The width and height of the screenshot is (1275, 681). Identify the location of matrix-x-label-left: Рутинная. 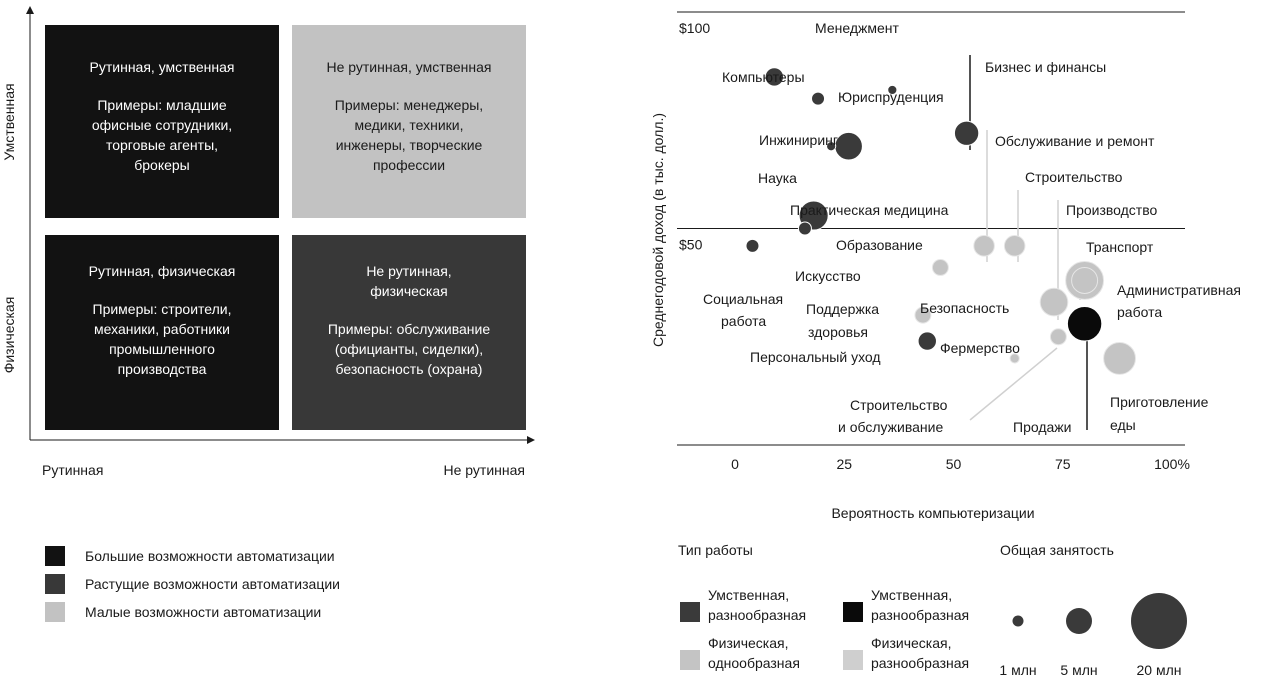
(72, 470).